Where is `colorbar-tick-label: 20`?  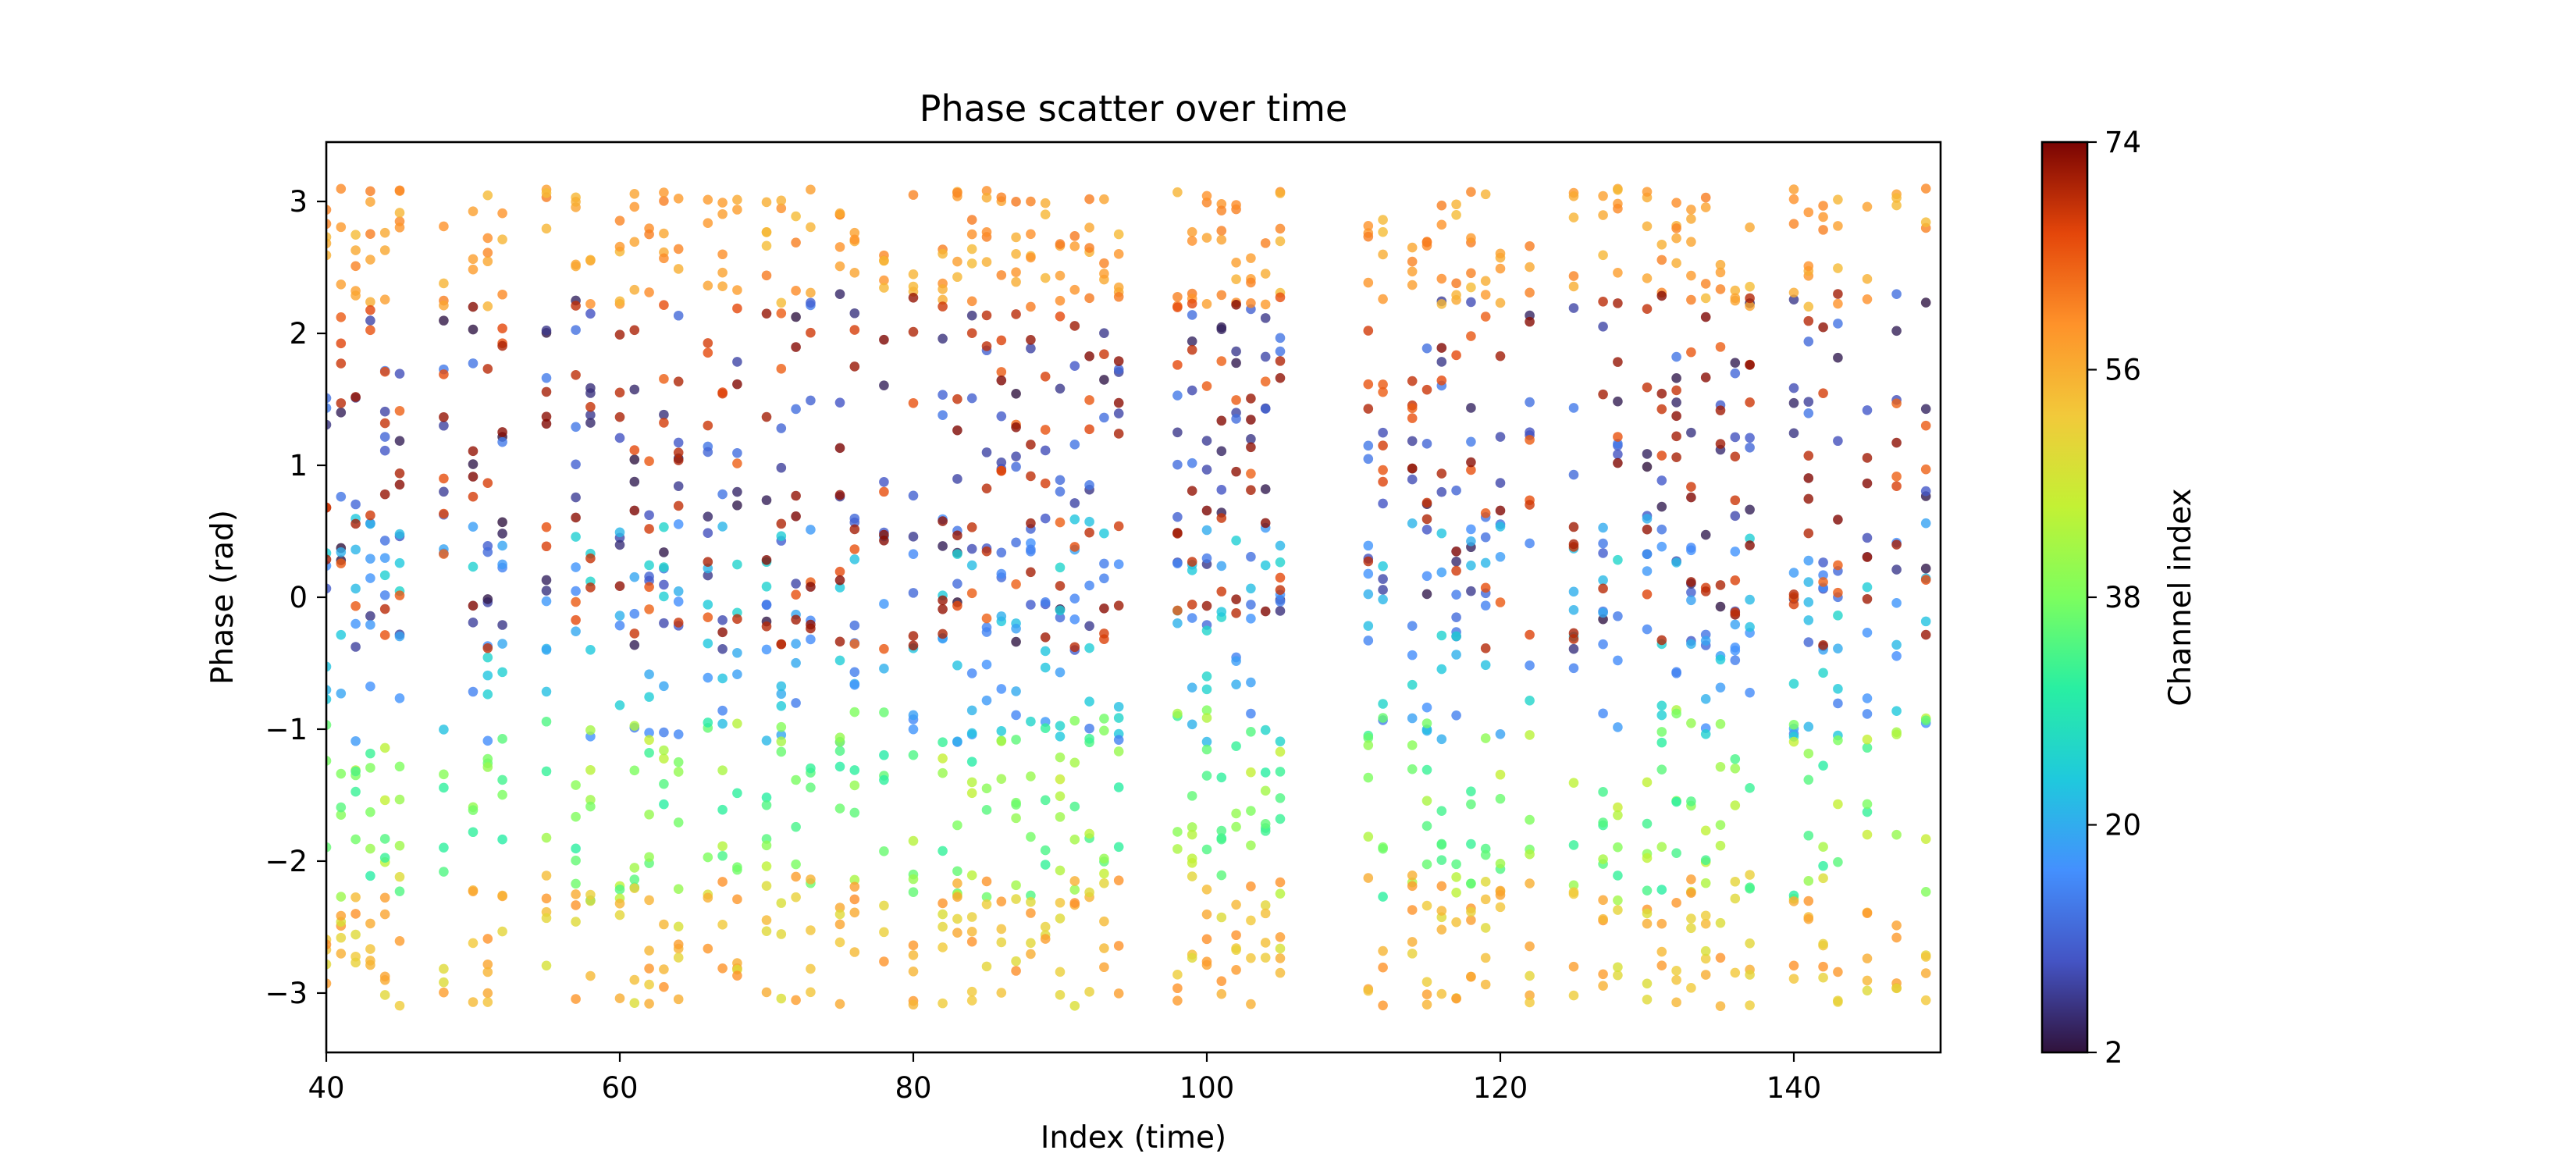 colorbar-tick-label: 20 is located at coordinates (2123, 825).